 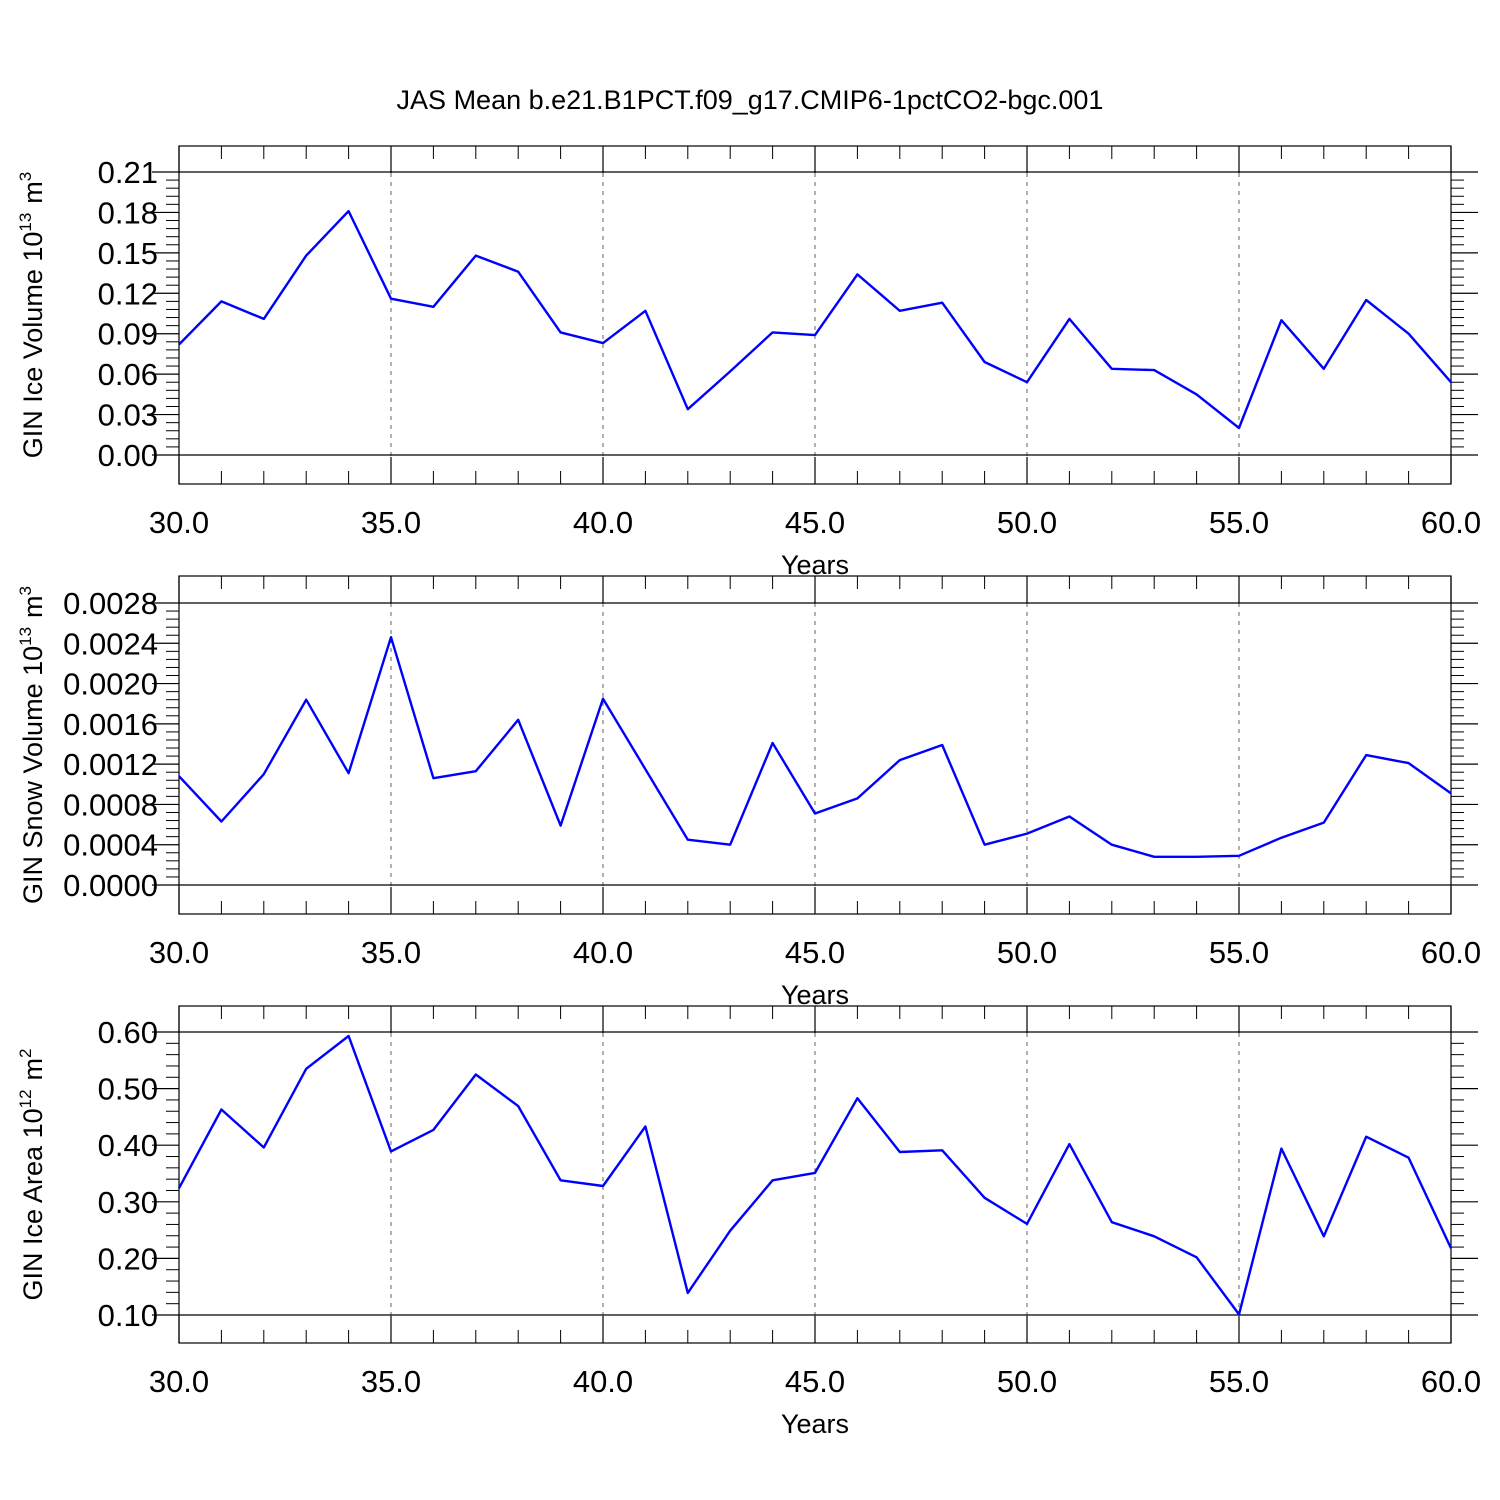 I want to click on ice-area-y-tick-label: 0.60, so click(x=128, y=1032).